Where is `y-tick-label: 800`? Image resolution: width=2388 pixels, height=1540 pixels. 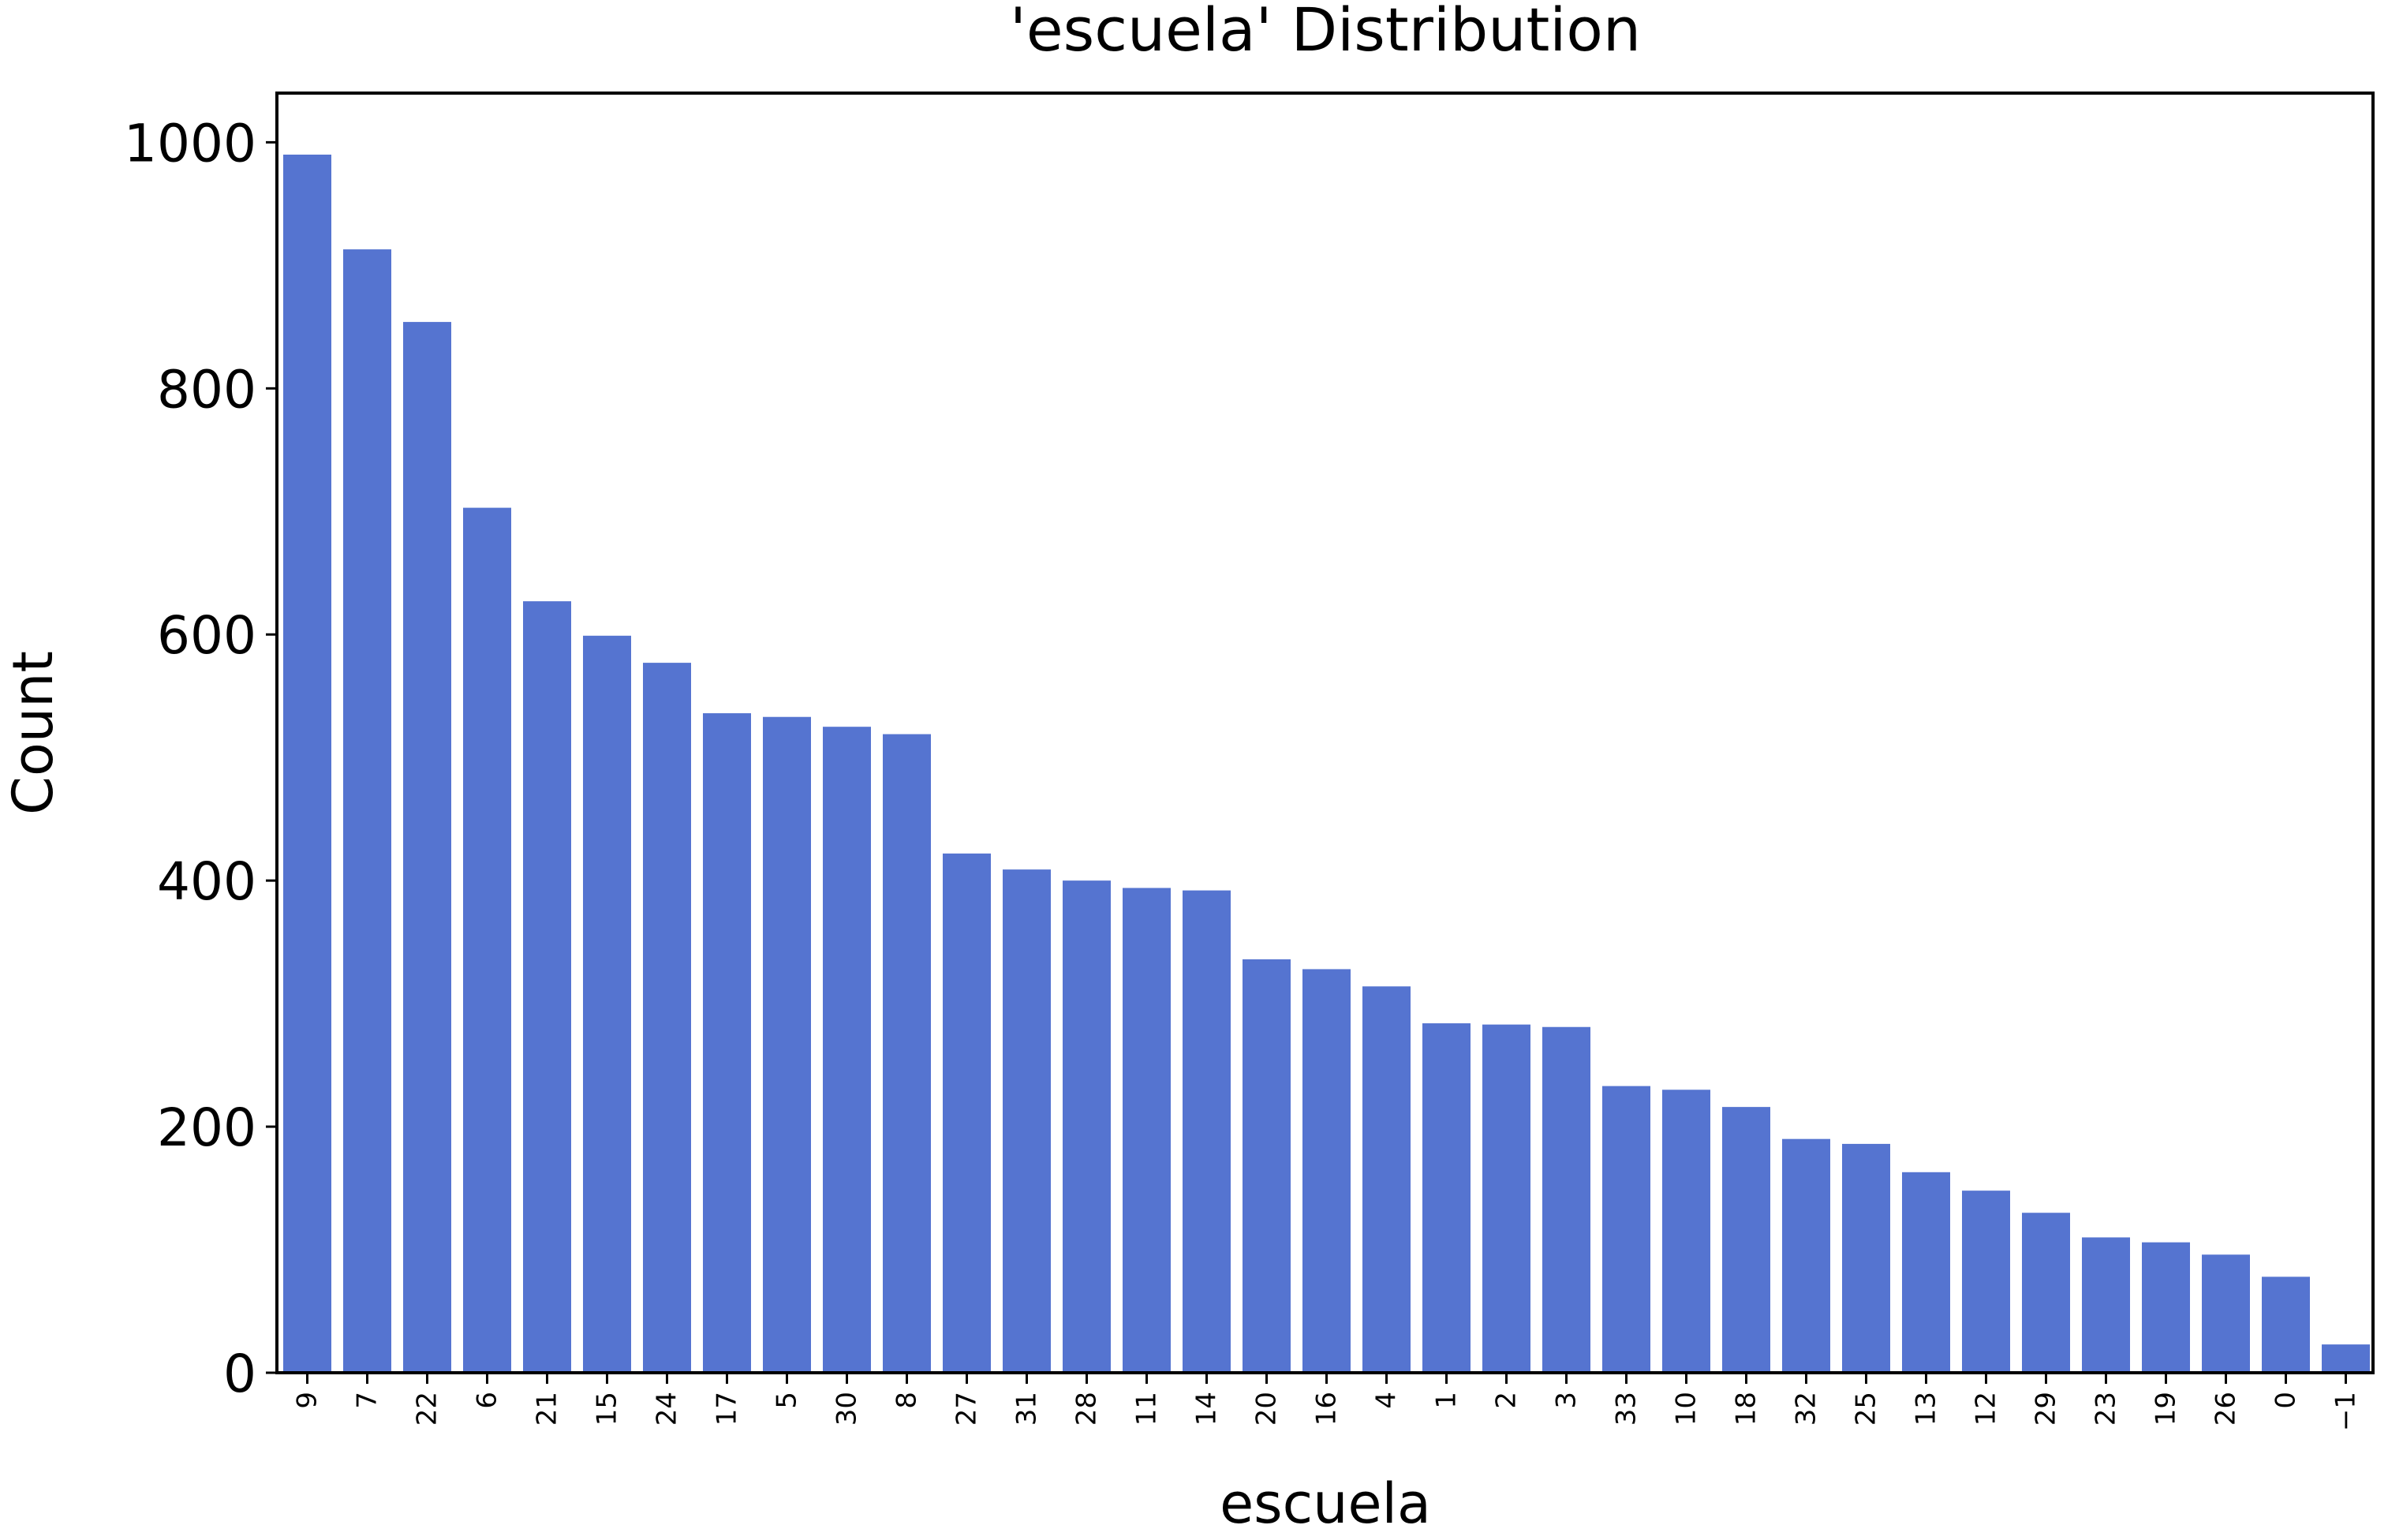
y-tick-label: 800 is located at coordinates (206, 389).